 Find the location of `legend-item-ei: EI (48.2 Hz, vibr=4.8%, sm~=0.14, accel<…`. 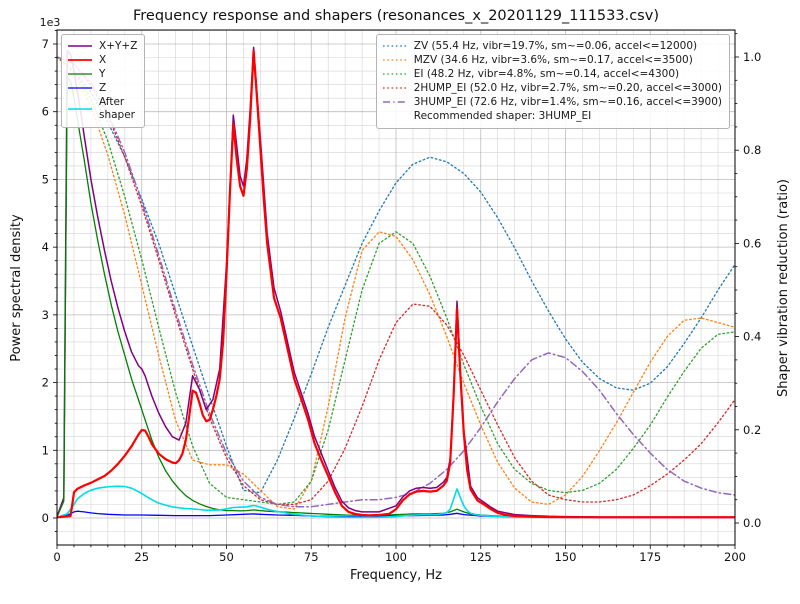

legend-item-ei: EI (48.2 Hz, vibr=4.8%, sm~=0.14, accel<… is located at coordinates (552, 75).